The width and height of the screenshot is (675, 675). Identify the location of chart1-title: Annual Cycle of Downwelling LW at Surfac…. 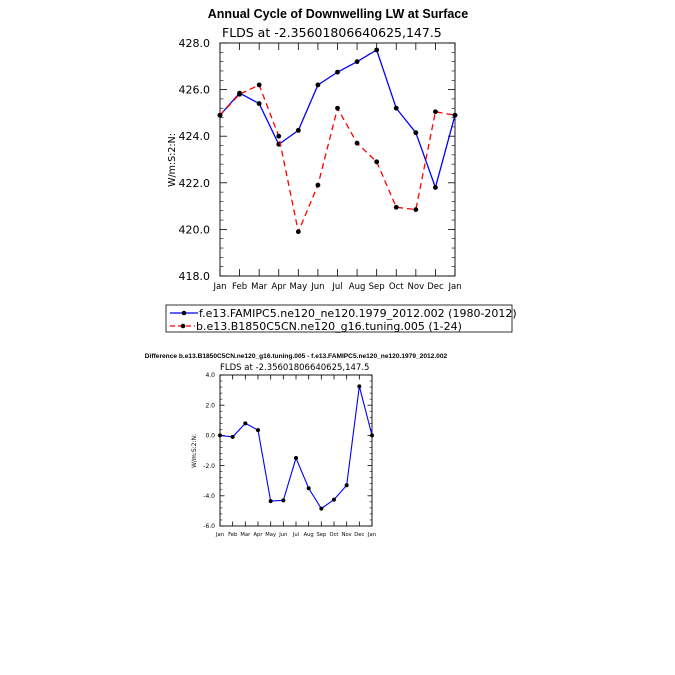
(338, 14).